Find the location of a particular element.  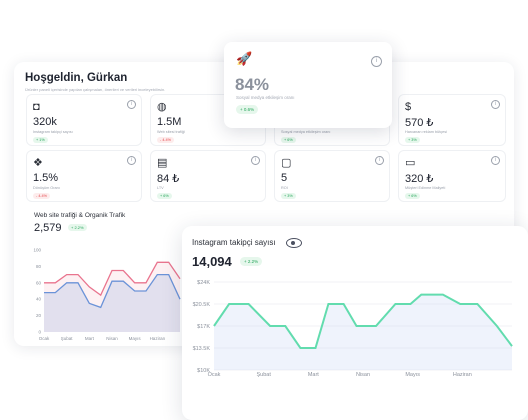

tile-label: LTV is located at coordinates (160, 188).